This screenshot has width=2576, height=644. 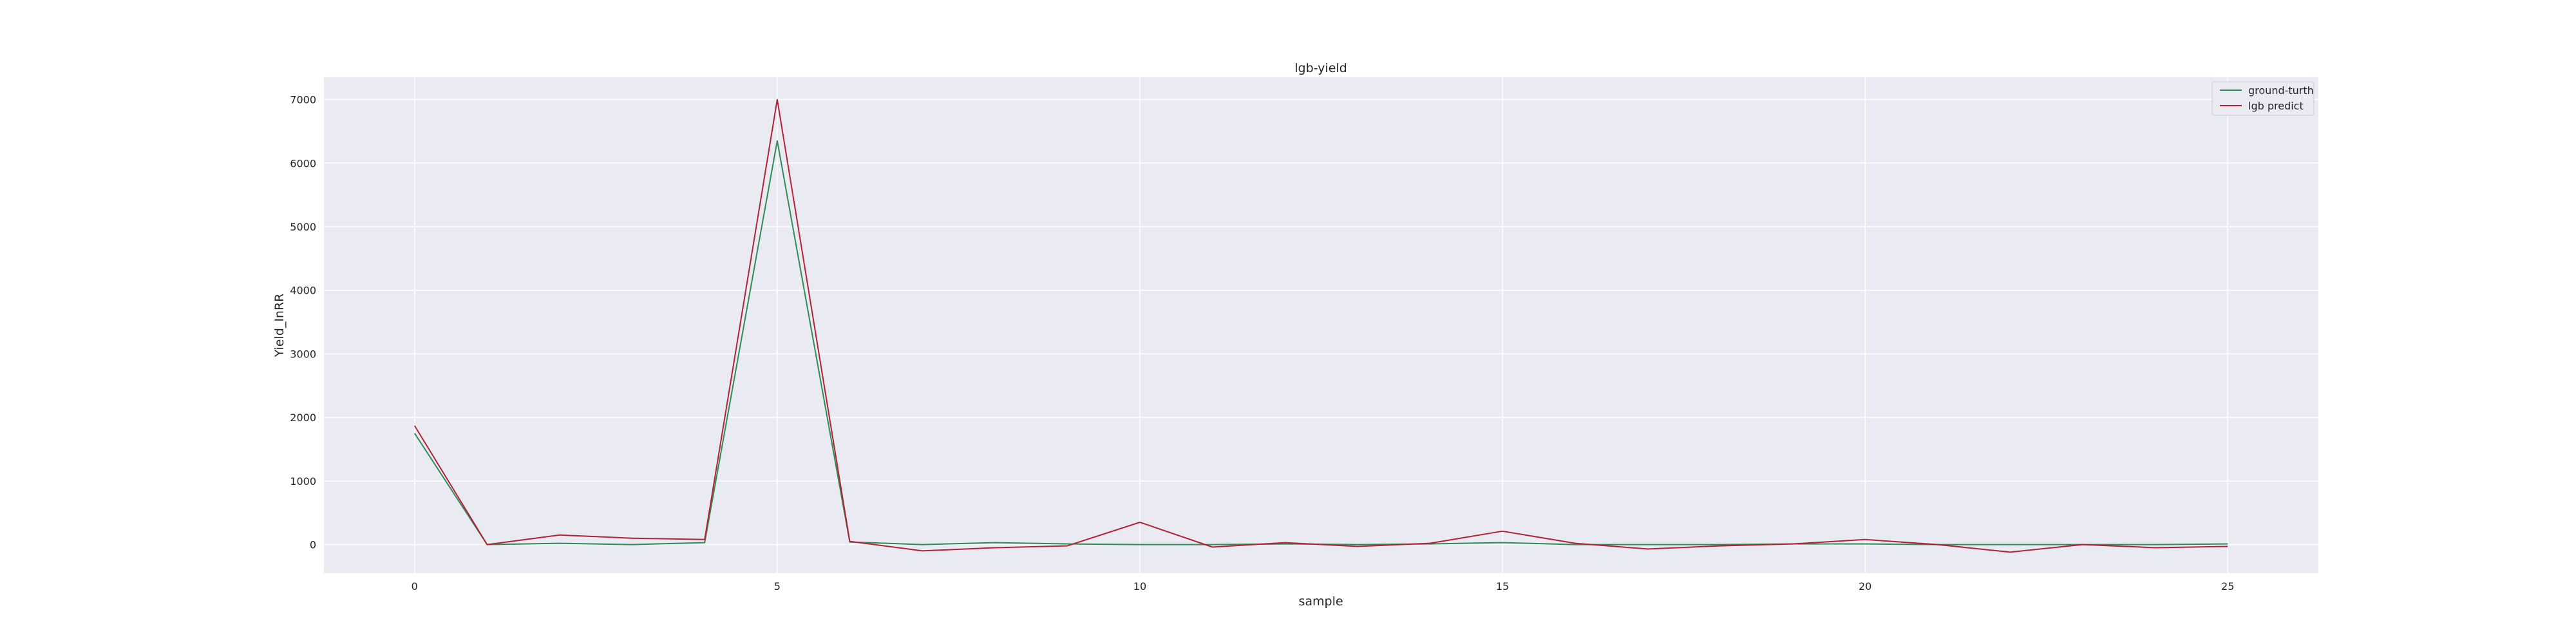 What do you see at coordinates (2281, 91) in the screenshot?
I see `legend-label-ground-turth: ground-turth` at bounding box center [2281, 91].